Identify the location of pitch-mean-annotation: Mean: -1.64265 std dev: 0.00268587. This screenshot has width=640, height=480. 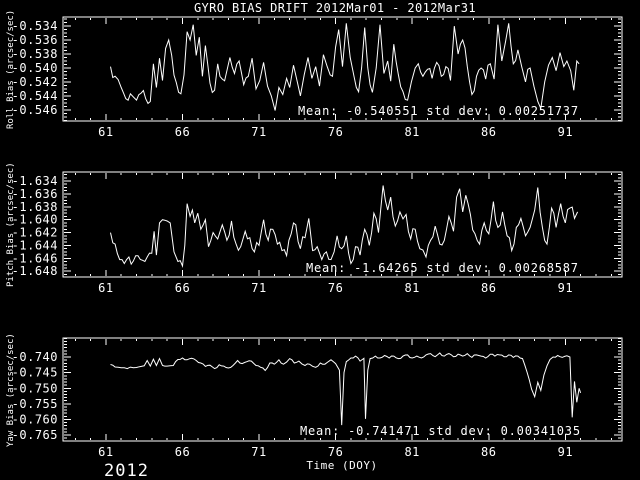
(442, 268).